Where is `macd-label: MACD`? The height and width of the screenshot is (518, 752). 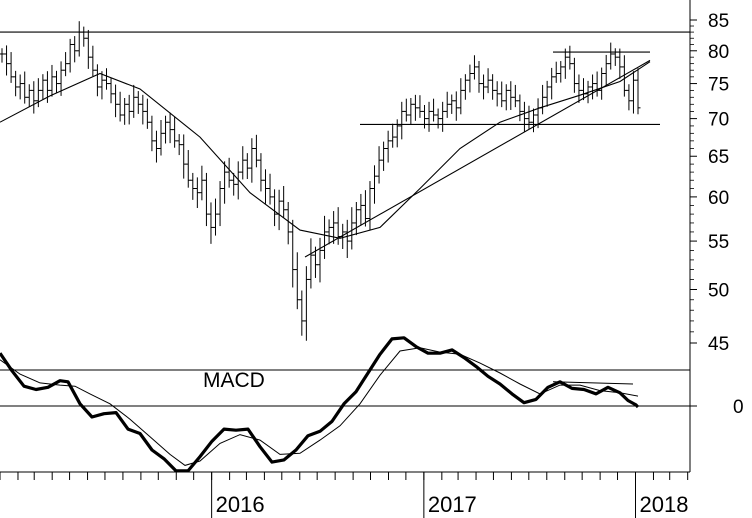
macd-label: MACD is located at coordinates (234, 380).